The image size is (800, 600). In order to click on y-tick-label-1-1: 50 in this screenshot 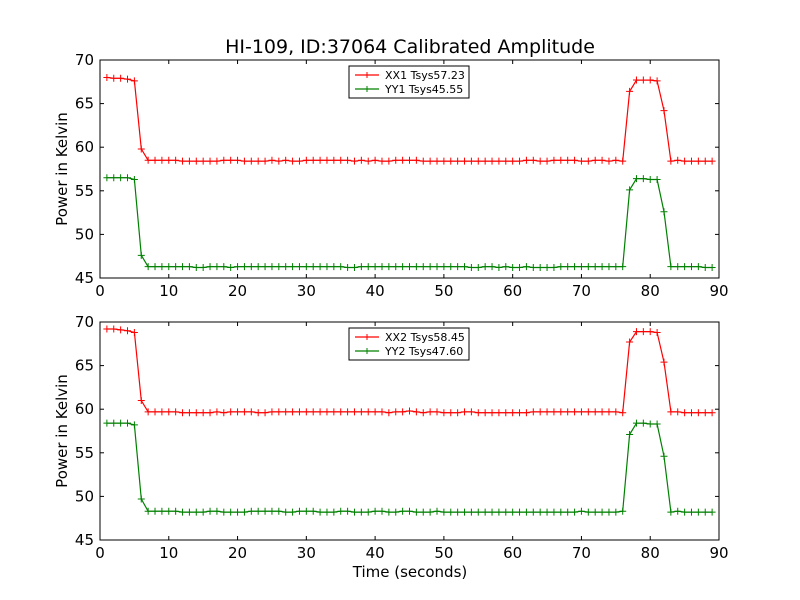, I will do `click(84, 496)`.